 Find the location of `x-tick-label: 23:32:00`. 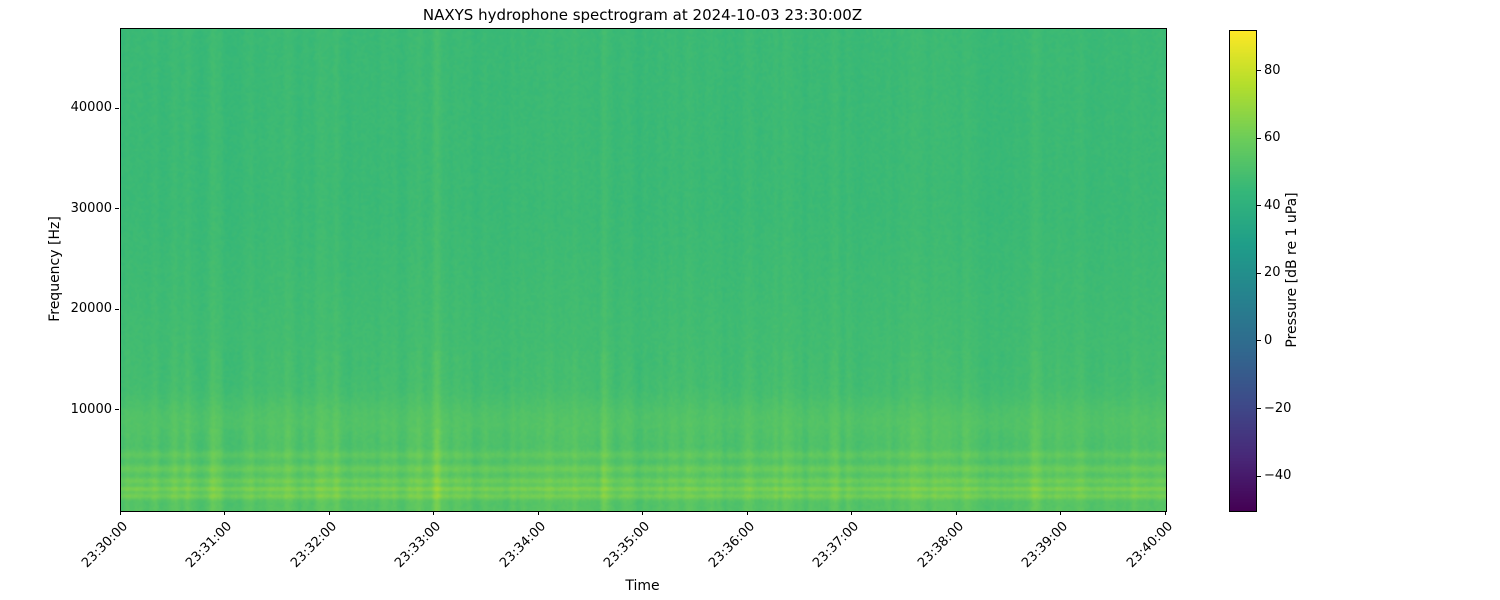

x-tick-label: 23:32:00 is located at coordinates (313, 545).